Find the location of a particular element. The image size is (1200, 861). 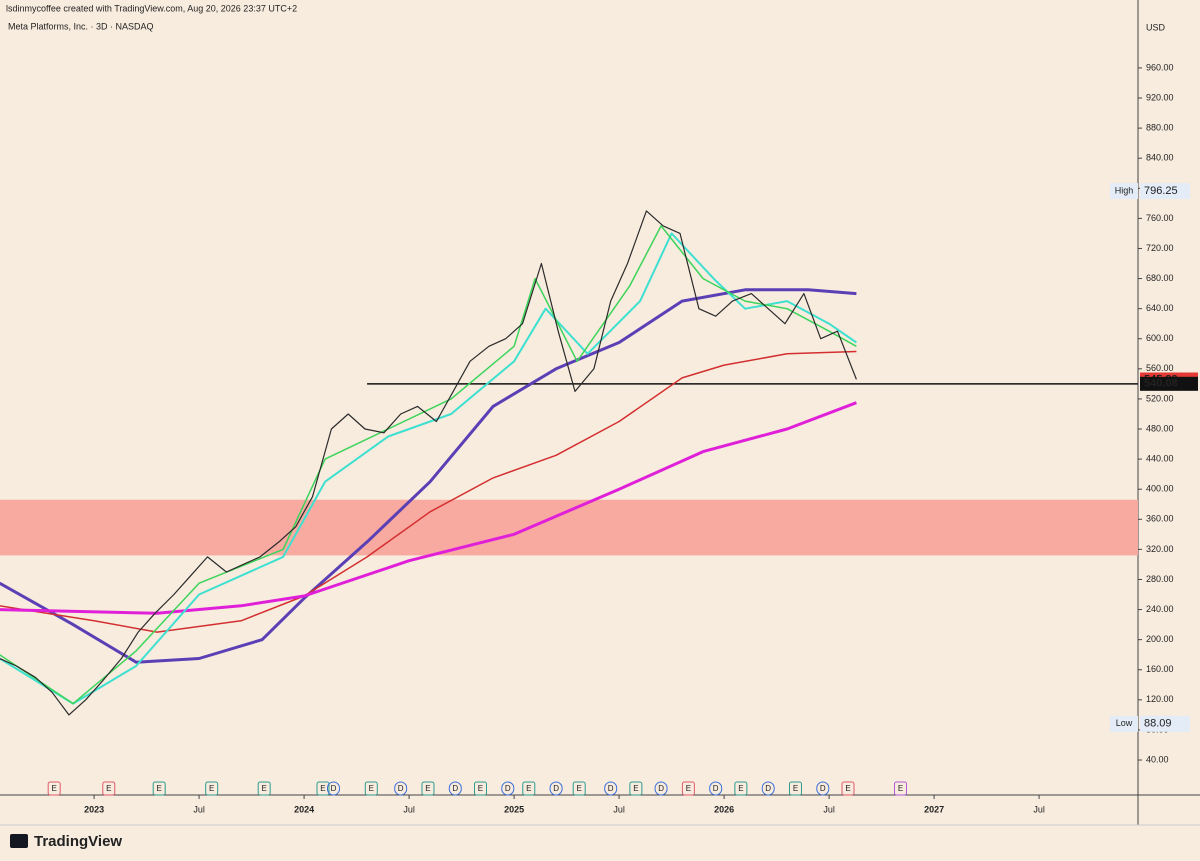

y-tick-label: 480.00 is located at coordinates (1160, 428).